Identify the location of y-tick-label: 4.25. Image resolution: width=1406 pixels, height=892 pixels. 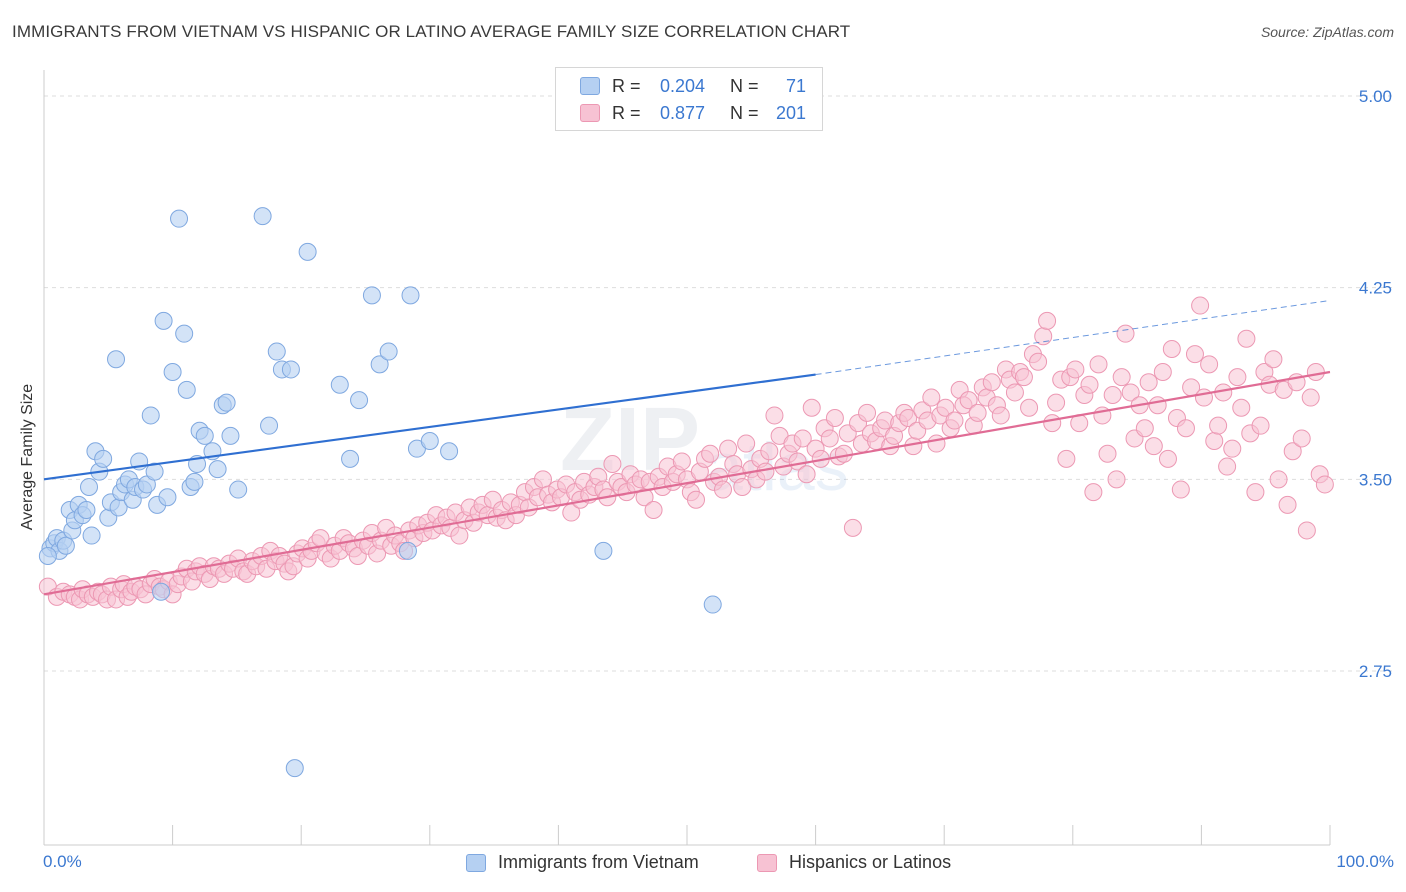
(1375, 288).